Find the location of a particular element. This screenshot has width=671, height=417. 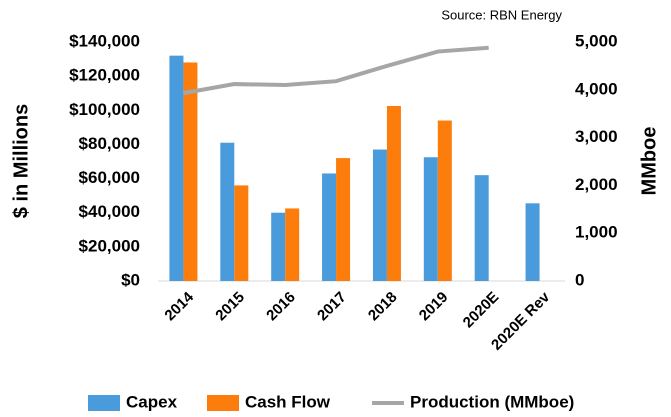

x-tick-label: 2018 is located at coordinates (383, 307).